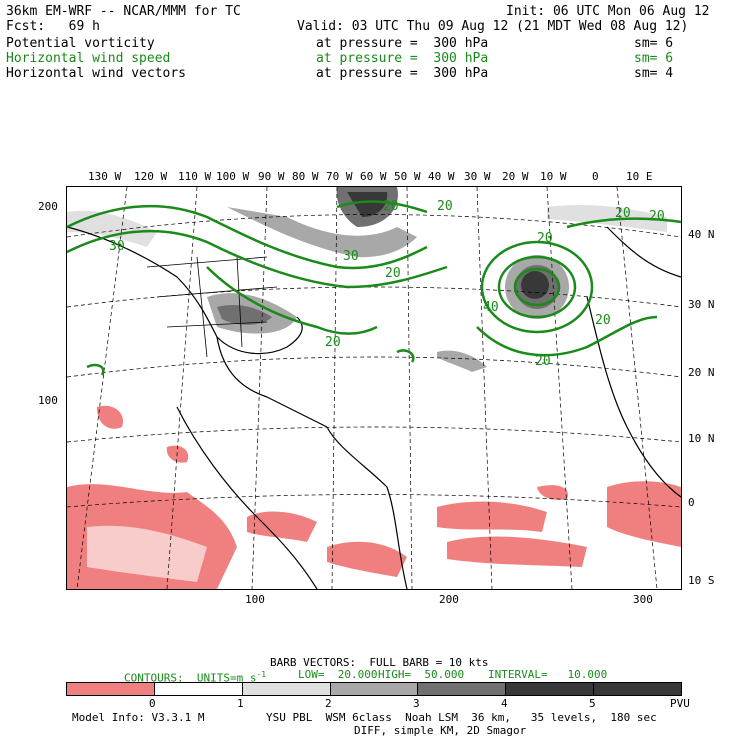 Image resolution: width=740 pixels, height=740 pixels. I want to click on pv-colorbar, so click(374, 689).